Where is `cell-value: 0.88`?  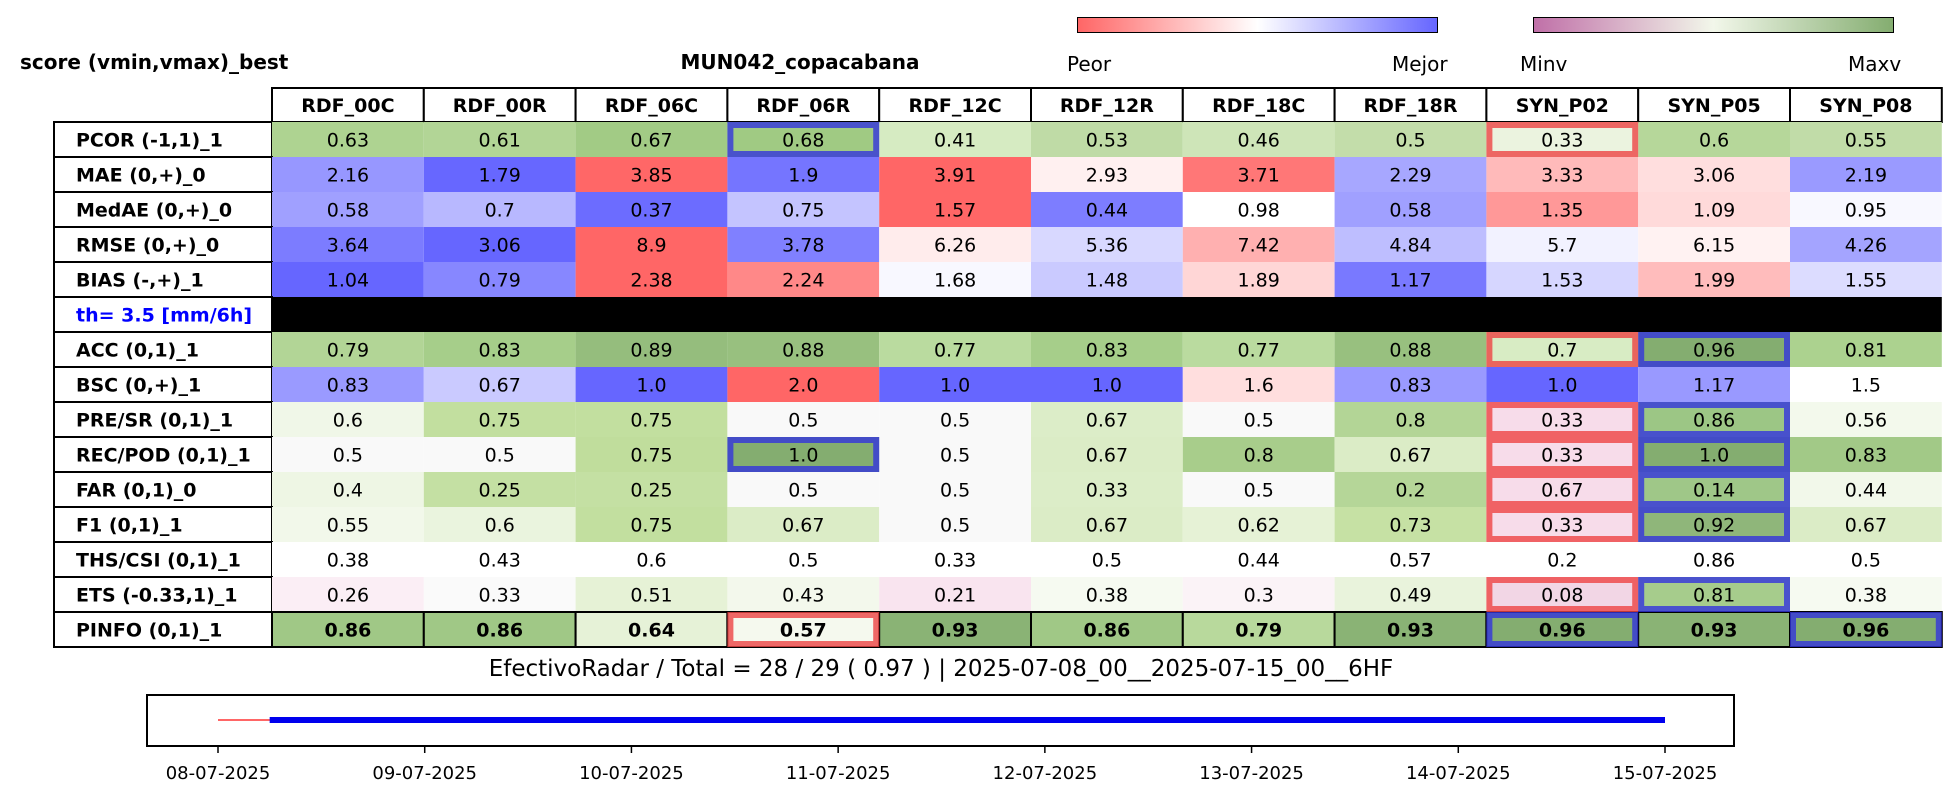 cell-value: 0.88 is located at coordinates (803, 351).